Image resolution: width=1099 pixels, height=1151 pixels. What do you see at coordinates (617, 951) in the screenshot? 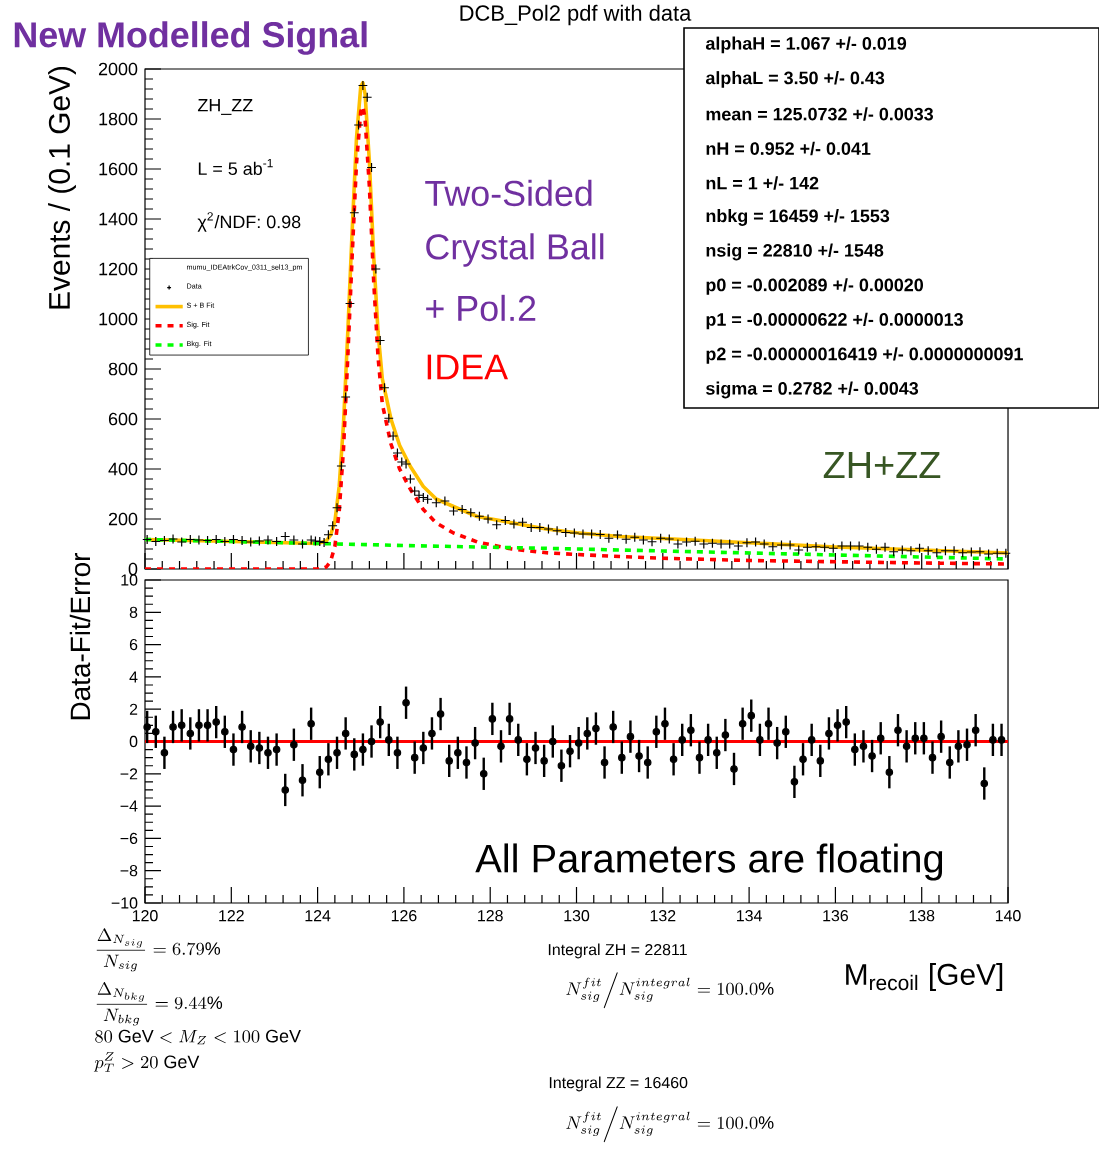
I see `text: Integral ZH = 22811` at bounding box center [617, 951].